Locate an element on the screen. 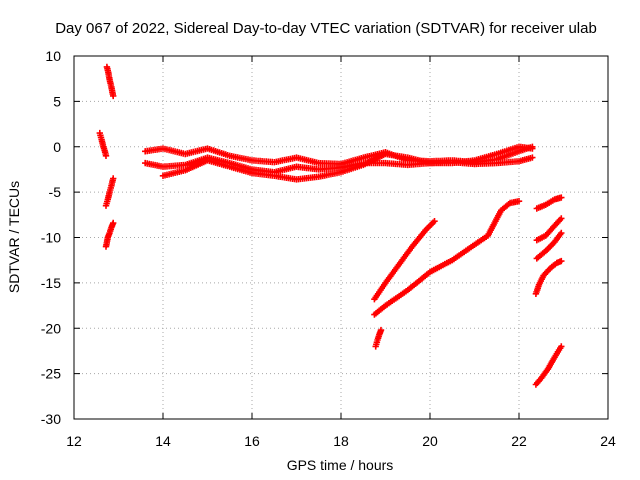  x-tick-label: 12 is located at coordinates (74, 441).